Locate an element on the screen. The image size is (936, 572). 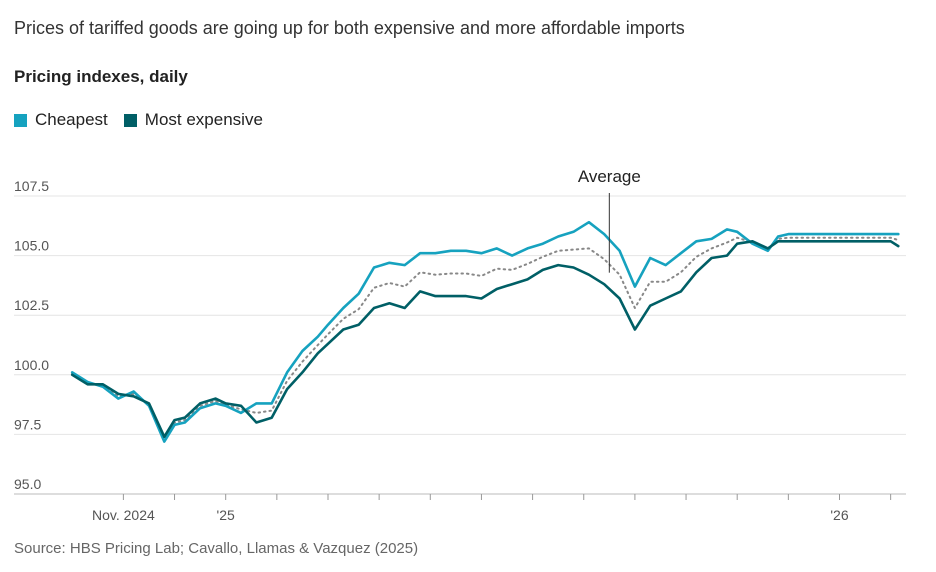
annotation-label: Average is located at coordinates (609, 176).